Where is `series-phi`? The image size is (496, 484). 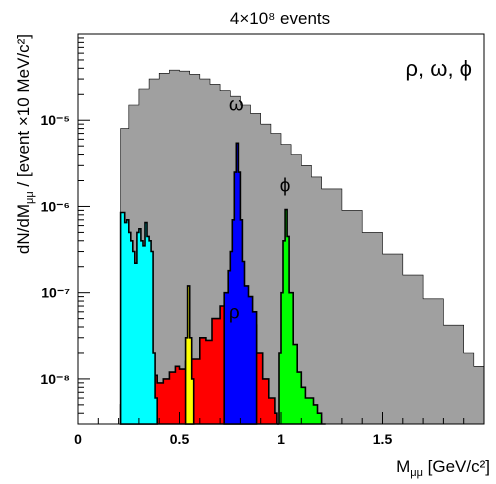
series-phi is located at coordinates (301, 316).